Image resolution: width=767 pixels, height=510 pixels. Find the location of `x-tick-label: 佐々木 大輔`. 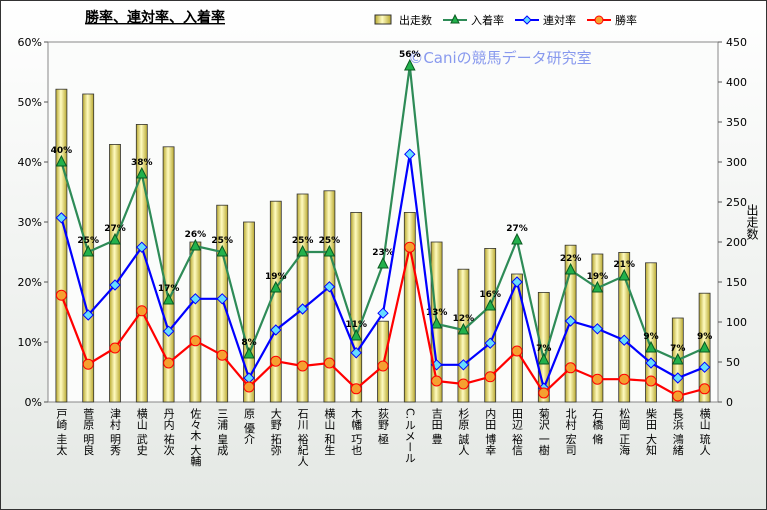

x-tick-label: 佐々木 大輔 is located at coordinates (195, 437).